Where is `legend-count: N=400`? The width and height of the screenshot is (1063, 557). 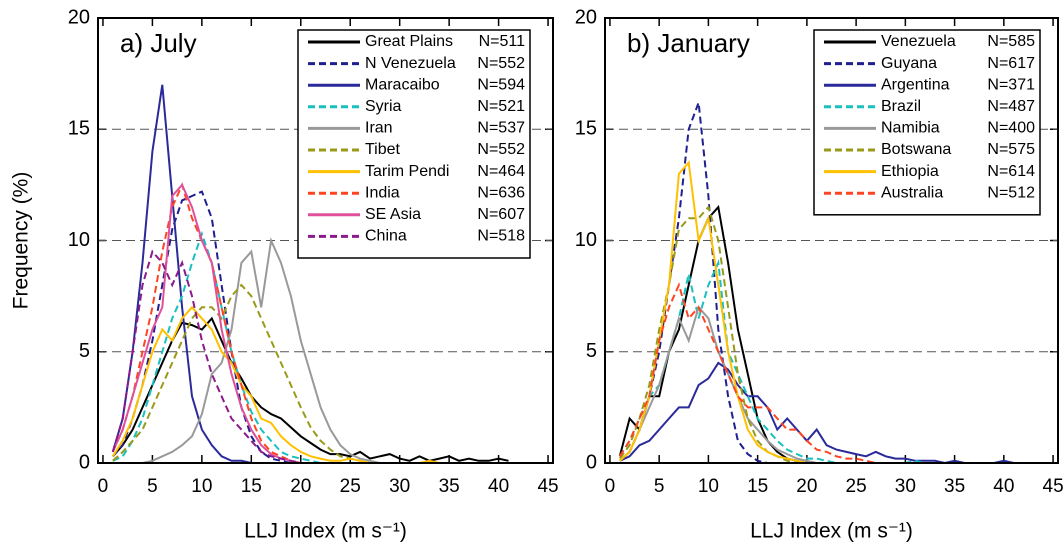 legend-count: N=400 is located at coordinates (1011, 128).